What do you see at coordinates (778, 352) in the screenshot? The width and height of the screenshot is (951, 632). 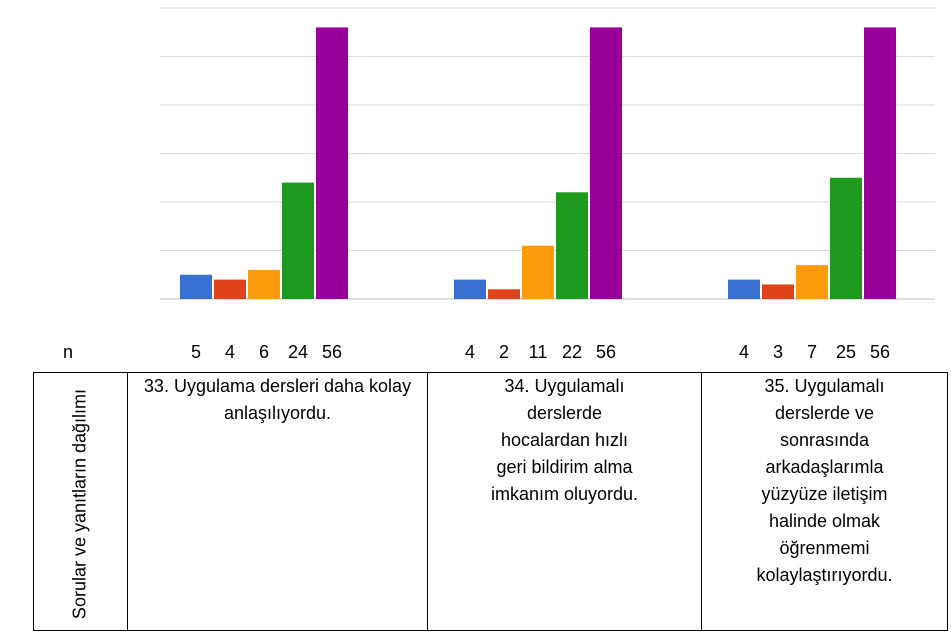 I see `n-value: 3` at bounding box center [778, 352].